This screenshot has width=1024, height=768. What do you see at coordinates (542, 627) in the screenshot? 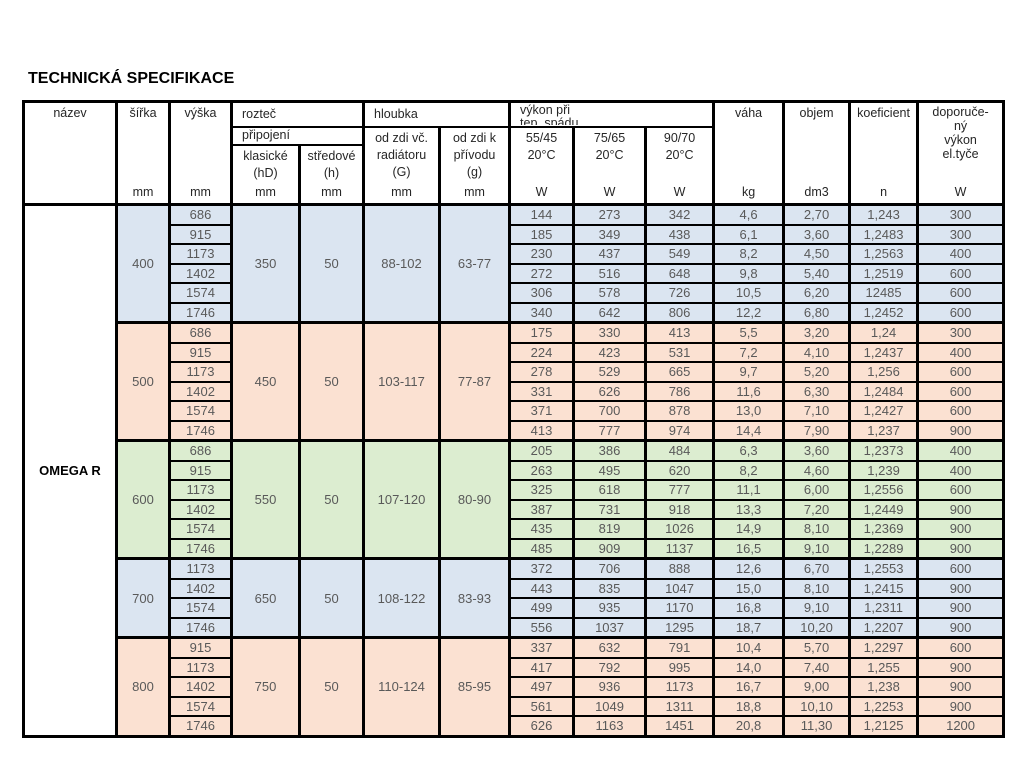
I see `power-55-45-cell: 556` at bounding box center [542, 627].